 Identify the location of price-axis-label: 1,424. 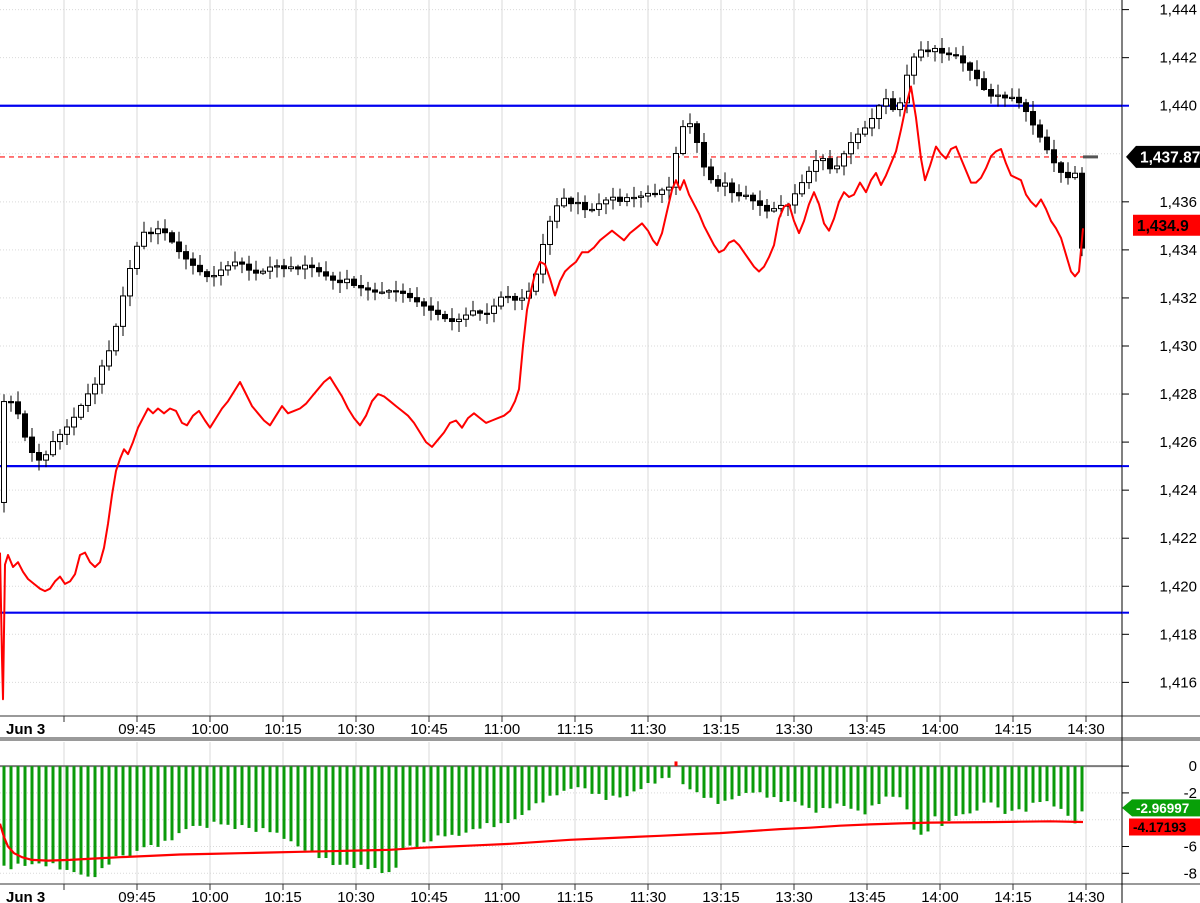
(1178, 490).